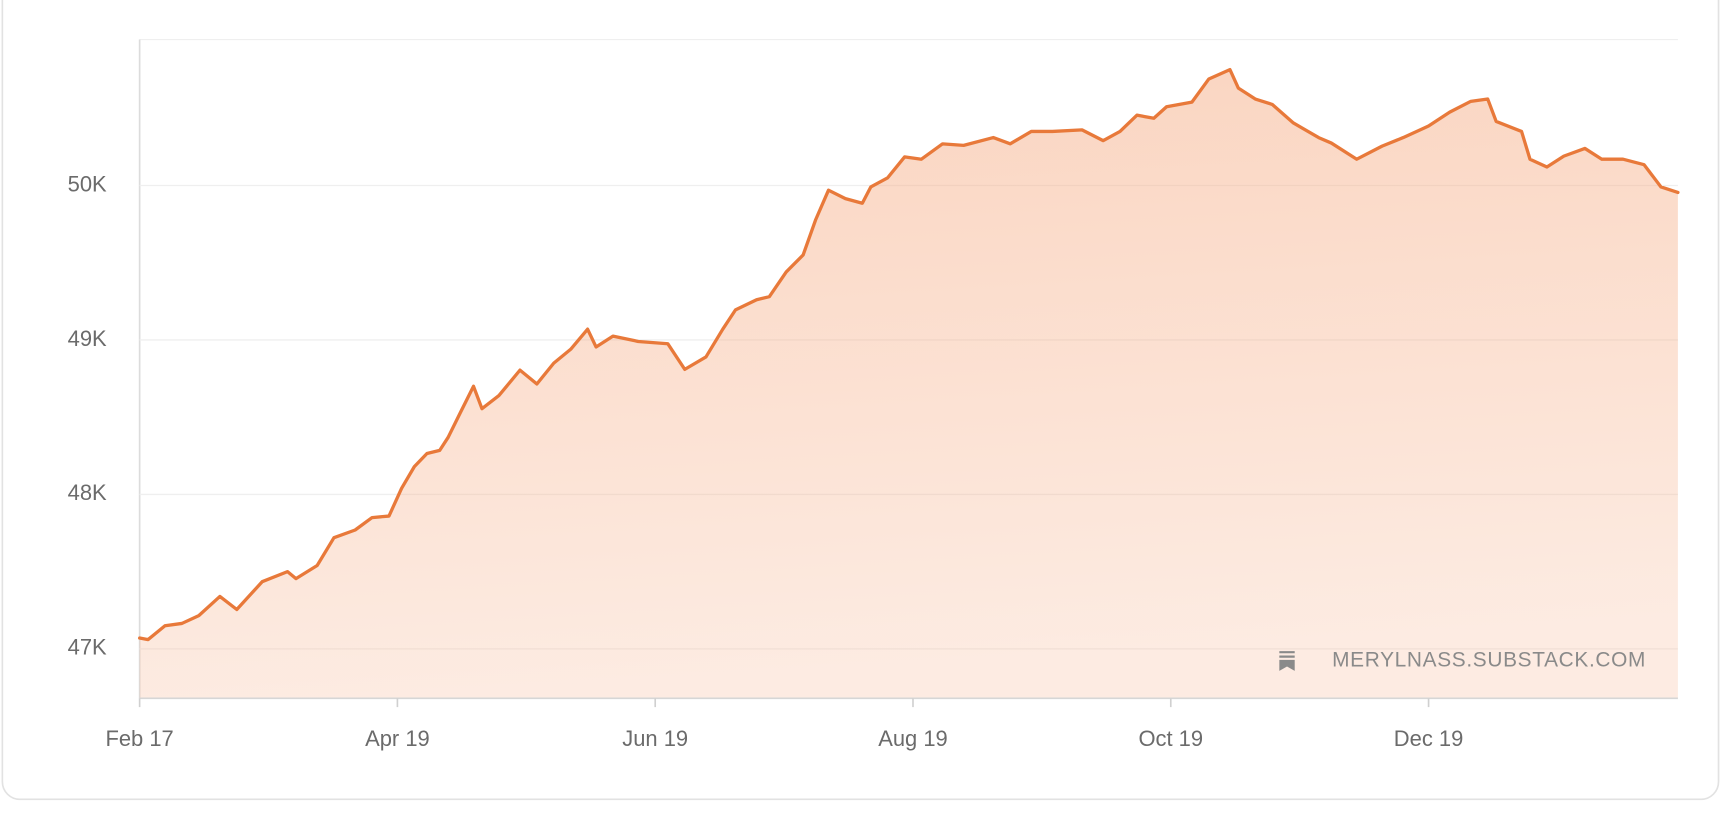 This screenshot has height=818, width=1722. Describe the element at coordinates (1429, 738) in the screenshot. I see `x-tick-label: Dec 19` at that location.